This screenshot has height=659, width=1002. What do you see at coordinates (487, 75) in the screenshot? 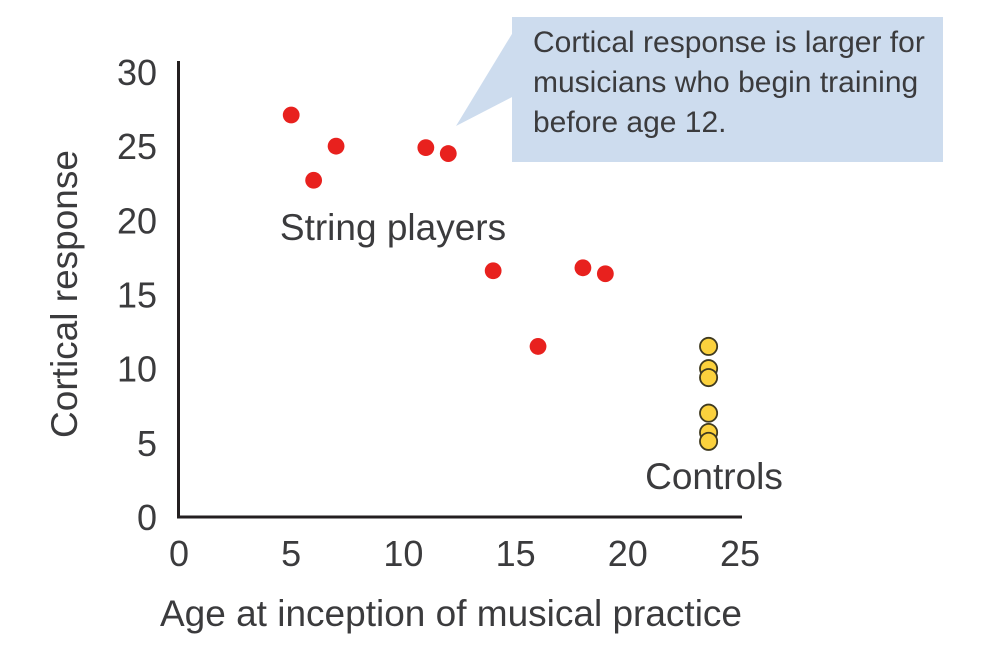
I see `callout-tail` at bounding box center [487, 75].